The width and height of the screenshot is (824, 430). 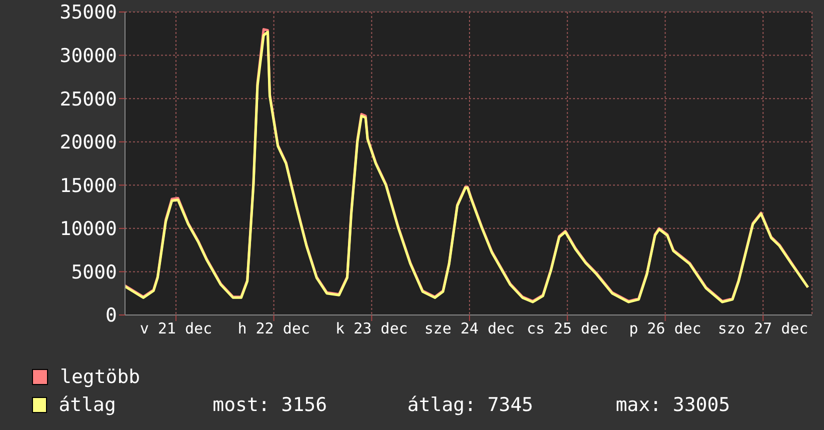 What do you see at coordinates (567, 329) in the screenshot?
I see `x-tick-label: cs 25 dec` at bounding box center [567, 329].